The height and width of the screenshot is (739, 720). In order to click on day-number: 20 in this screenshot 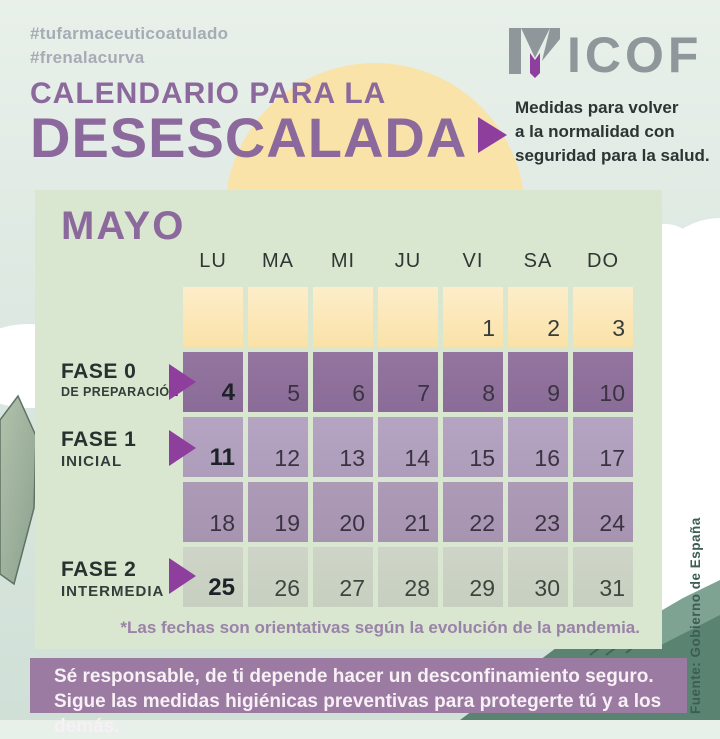, I will do `click(352, 523)`.